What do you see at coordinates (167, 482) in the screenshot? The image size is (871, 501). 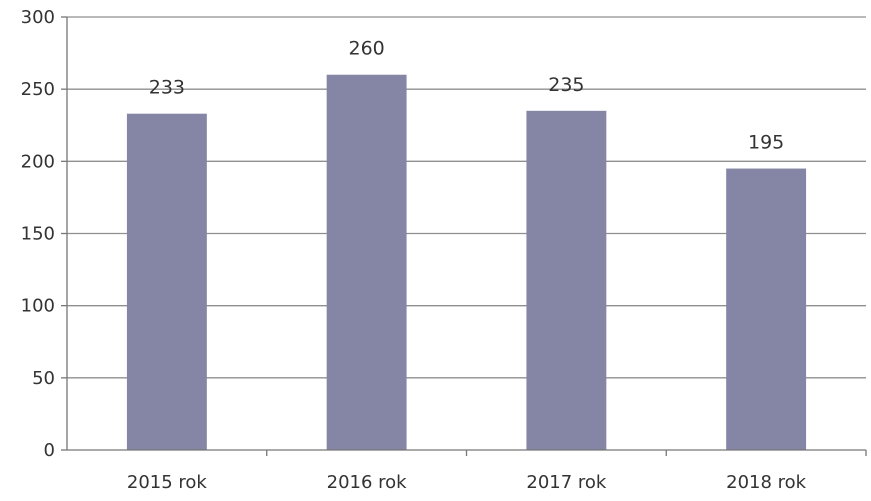 I see `x-tick-label: 2015 rok` at bounding box center [167, 482].